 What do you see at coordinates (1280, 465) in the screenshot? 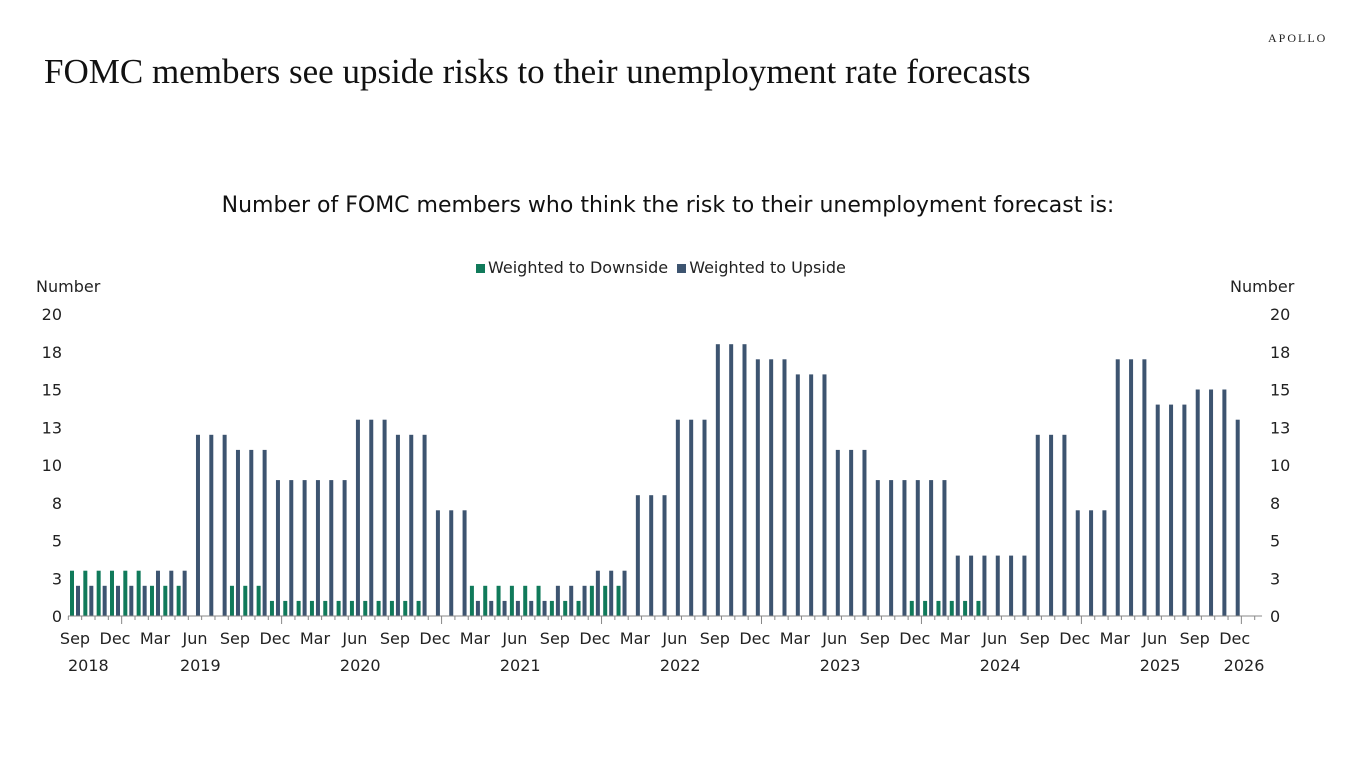
I see `y-tick-label-right: 10` at bounding box center [1280, 465].